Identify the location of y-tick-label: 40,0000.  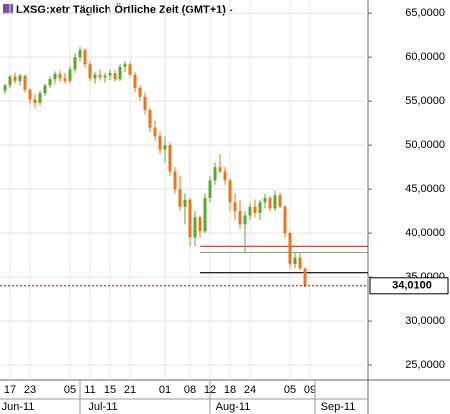
(425, 233).